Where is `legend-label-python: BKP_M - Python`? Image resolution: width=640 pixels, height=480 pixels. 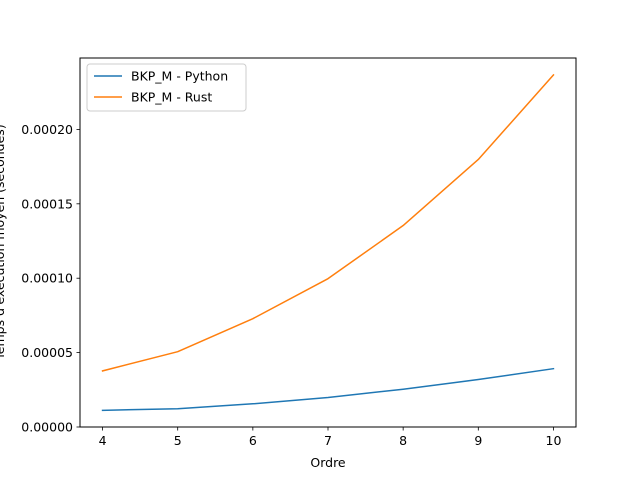
legend-label-python: BKP_M - Python is located at coordinates (179, 76).